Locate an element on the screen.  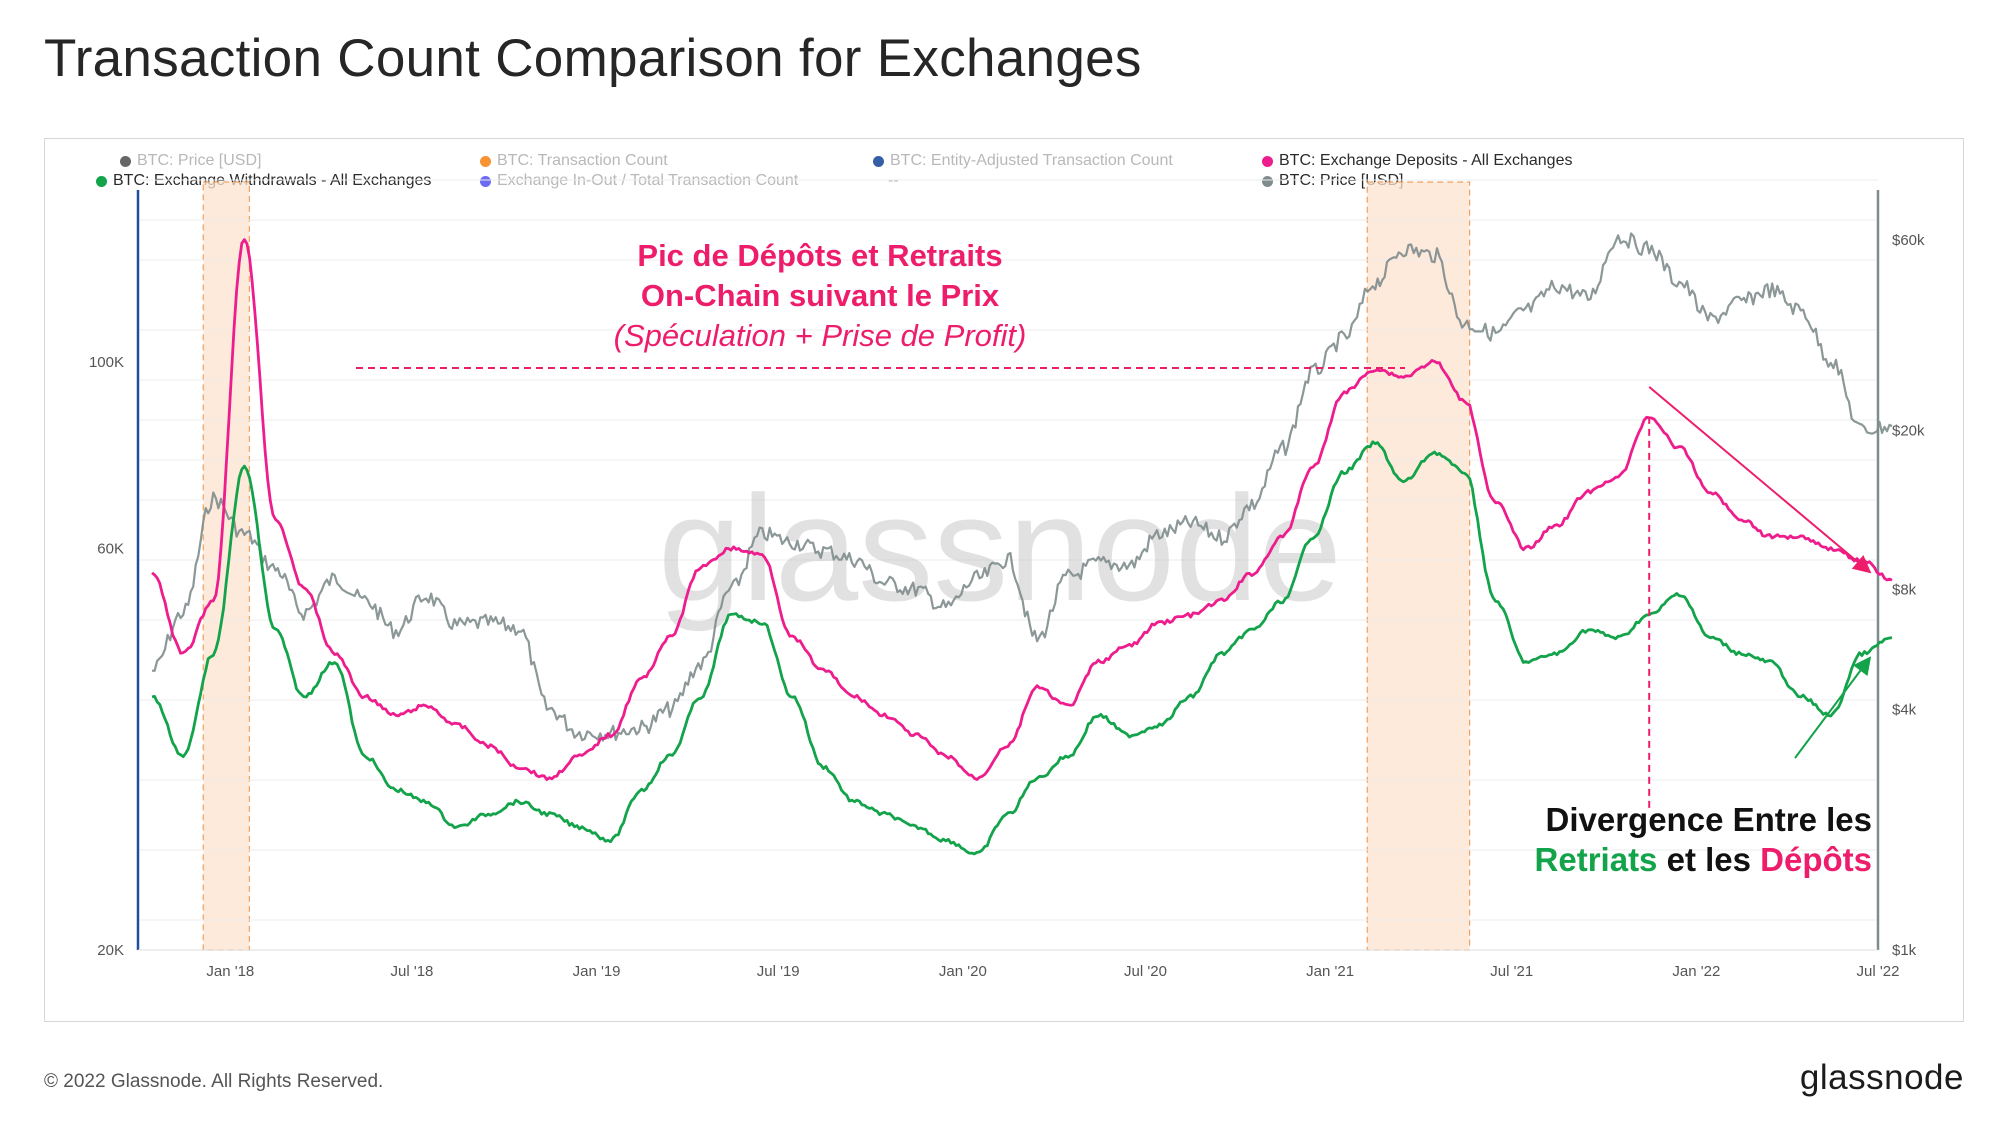
x-tick-label: Jul '21 is located at coordinates (1511, 971).